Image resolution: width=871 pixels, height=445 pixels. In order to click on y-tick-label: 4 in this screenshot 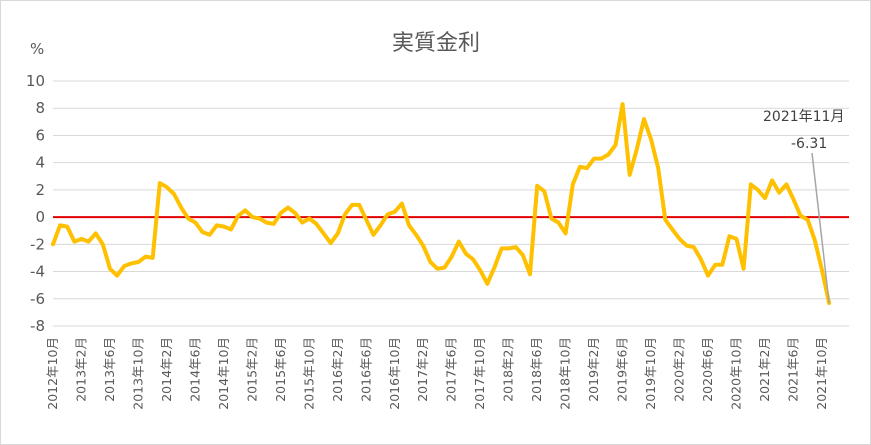, I will do `click(40, 163)`.